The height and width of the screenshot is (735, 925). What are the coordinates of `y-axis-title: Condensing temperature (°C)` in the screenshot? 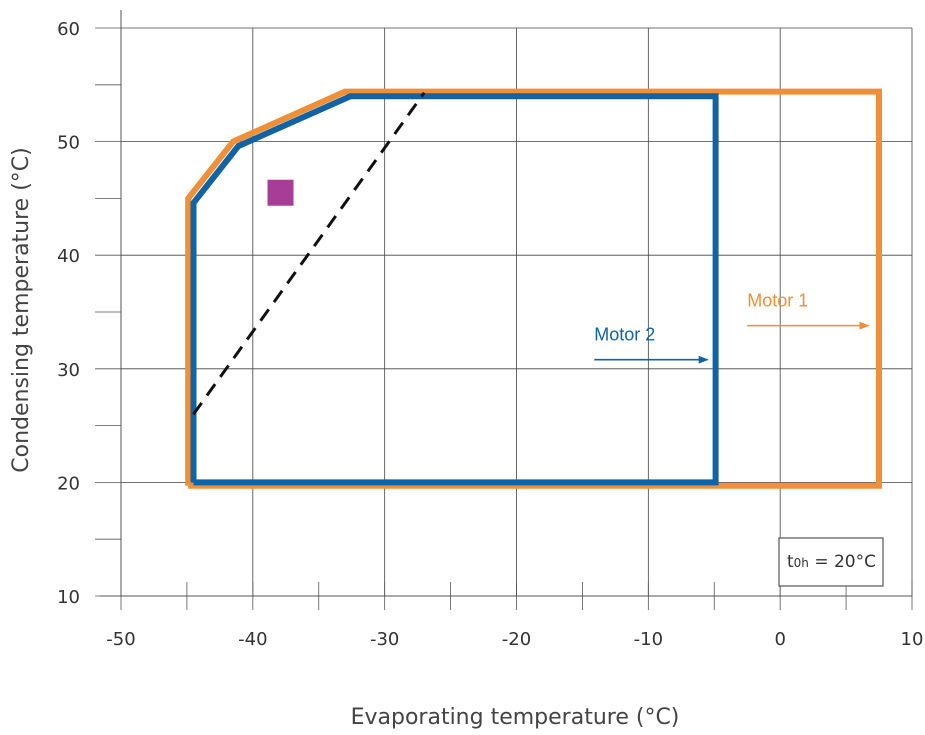 It's located at (21, 310).